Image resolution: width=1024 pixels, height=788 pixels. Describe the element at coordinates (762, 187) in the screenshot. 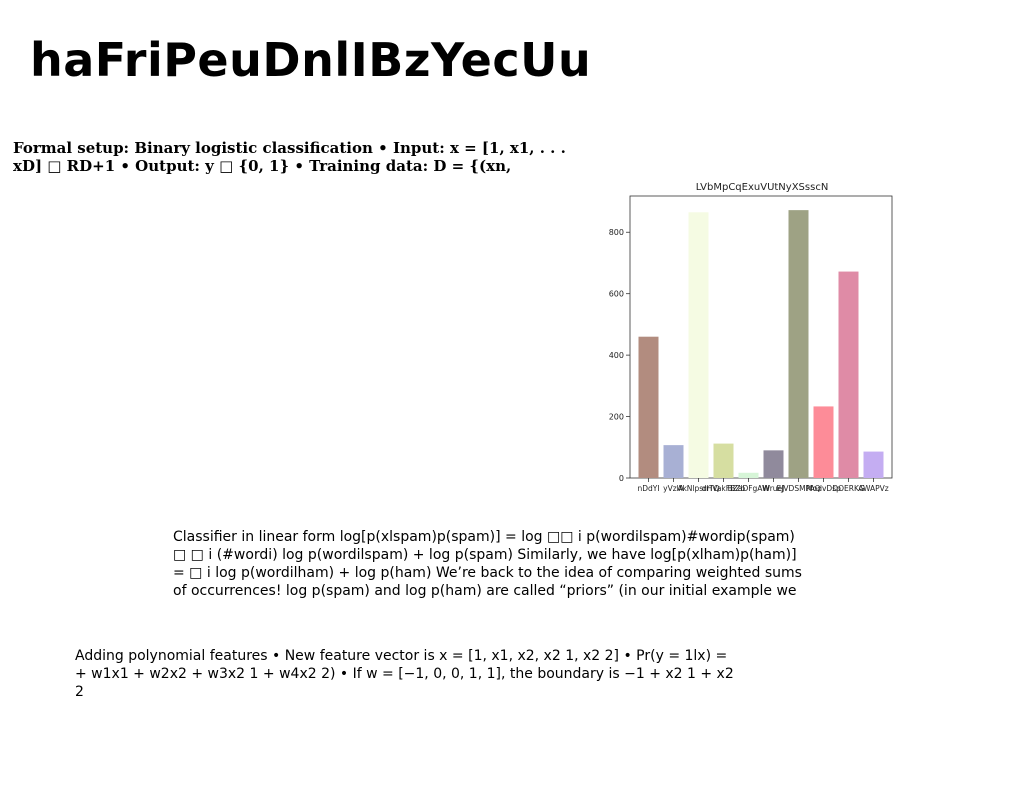

I see `chart-title: LVbMpCqExuVUtNyXSsscN` at that location.